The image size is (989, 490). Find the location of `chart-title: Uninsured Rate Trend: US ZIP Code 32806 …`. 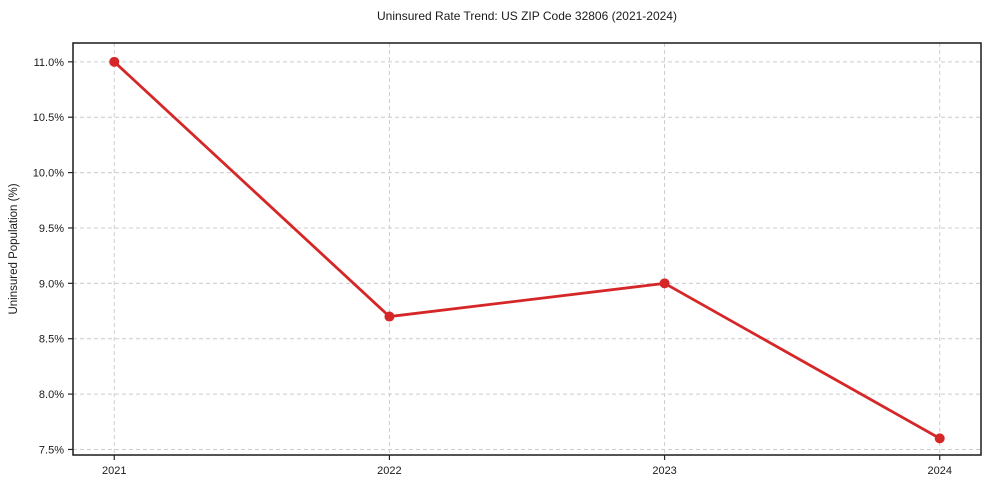

chart-title: Uninsured Rate Trend: US ZIP Code 32806 … is located at coordinates (527, 16).